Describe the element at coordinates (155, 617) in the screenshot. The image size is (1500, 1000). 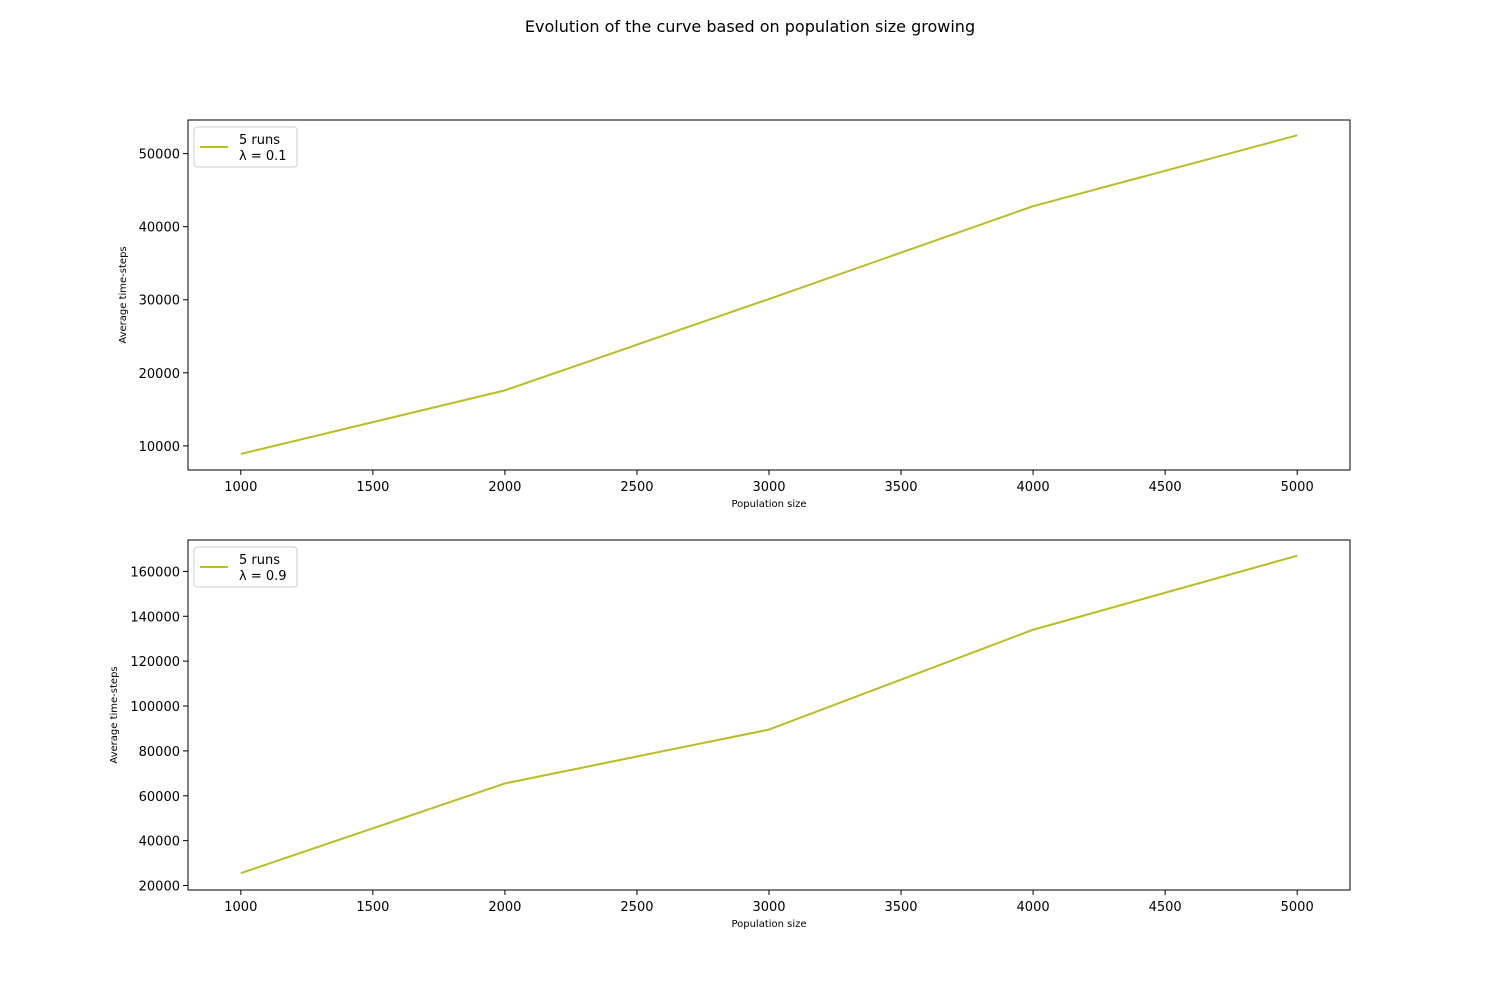
I see `y-tick-label: 140000` at that location.